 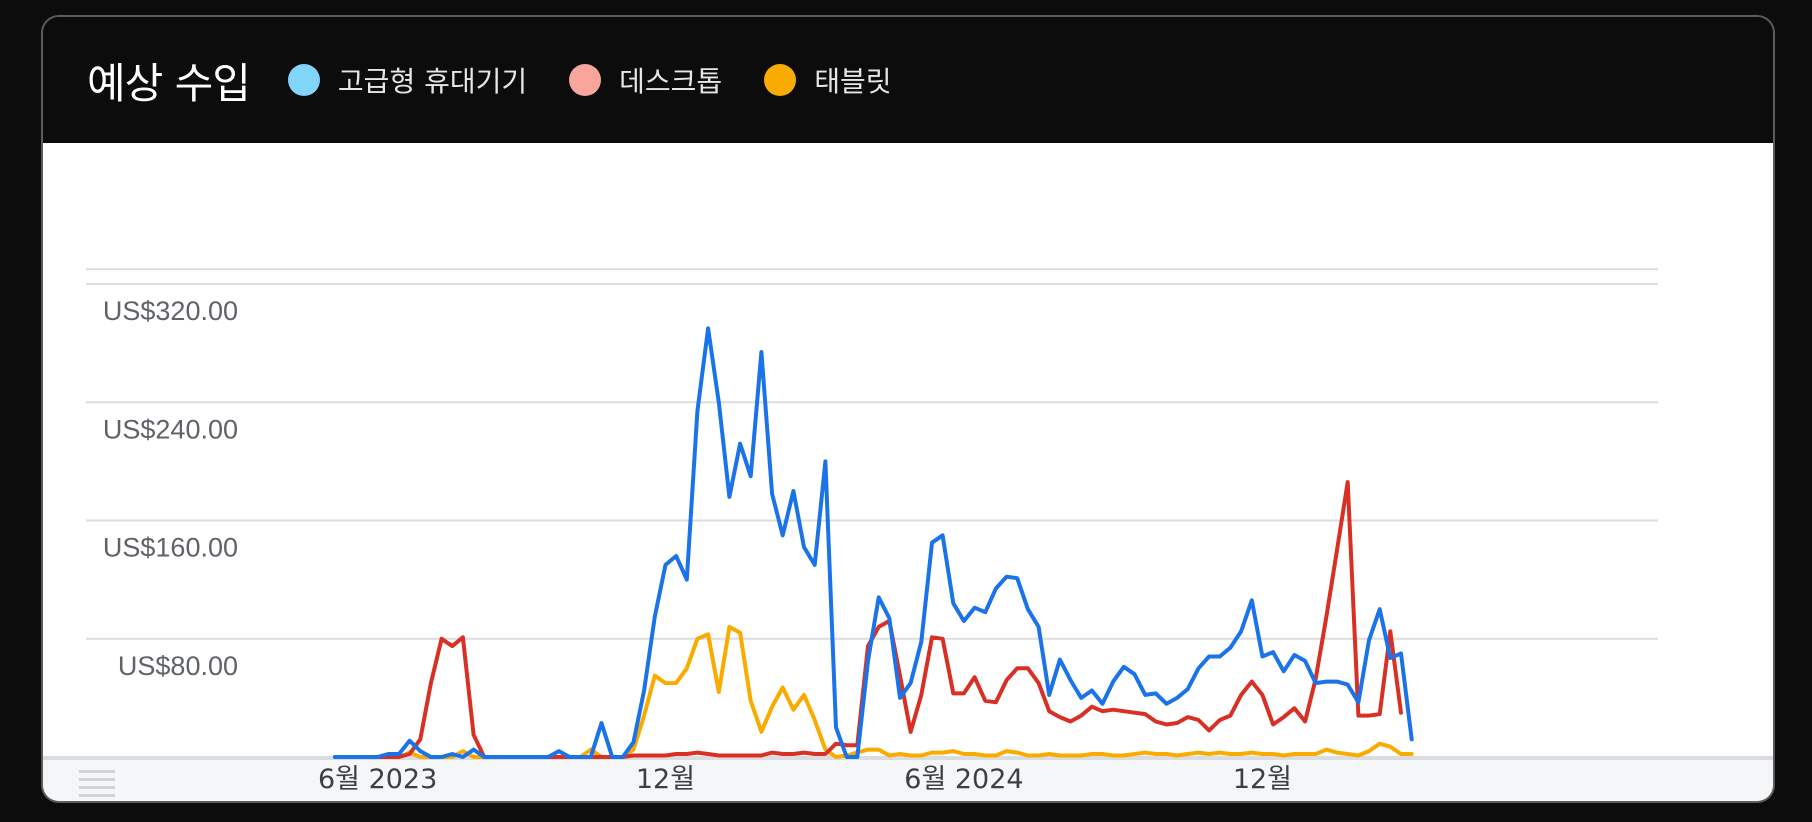 What do you see at coordinates (178, 666) in the screenshot?
I see `y-tick-label: US$80.00` at bounding box center [178, 666].